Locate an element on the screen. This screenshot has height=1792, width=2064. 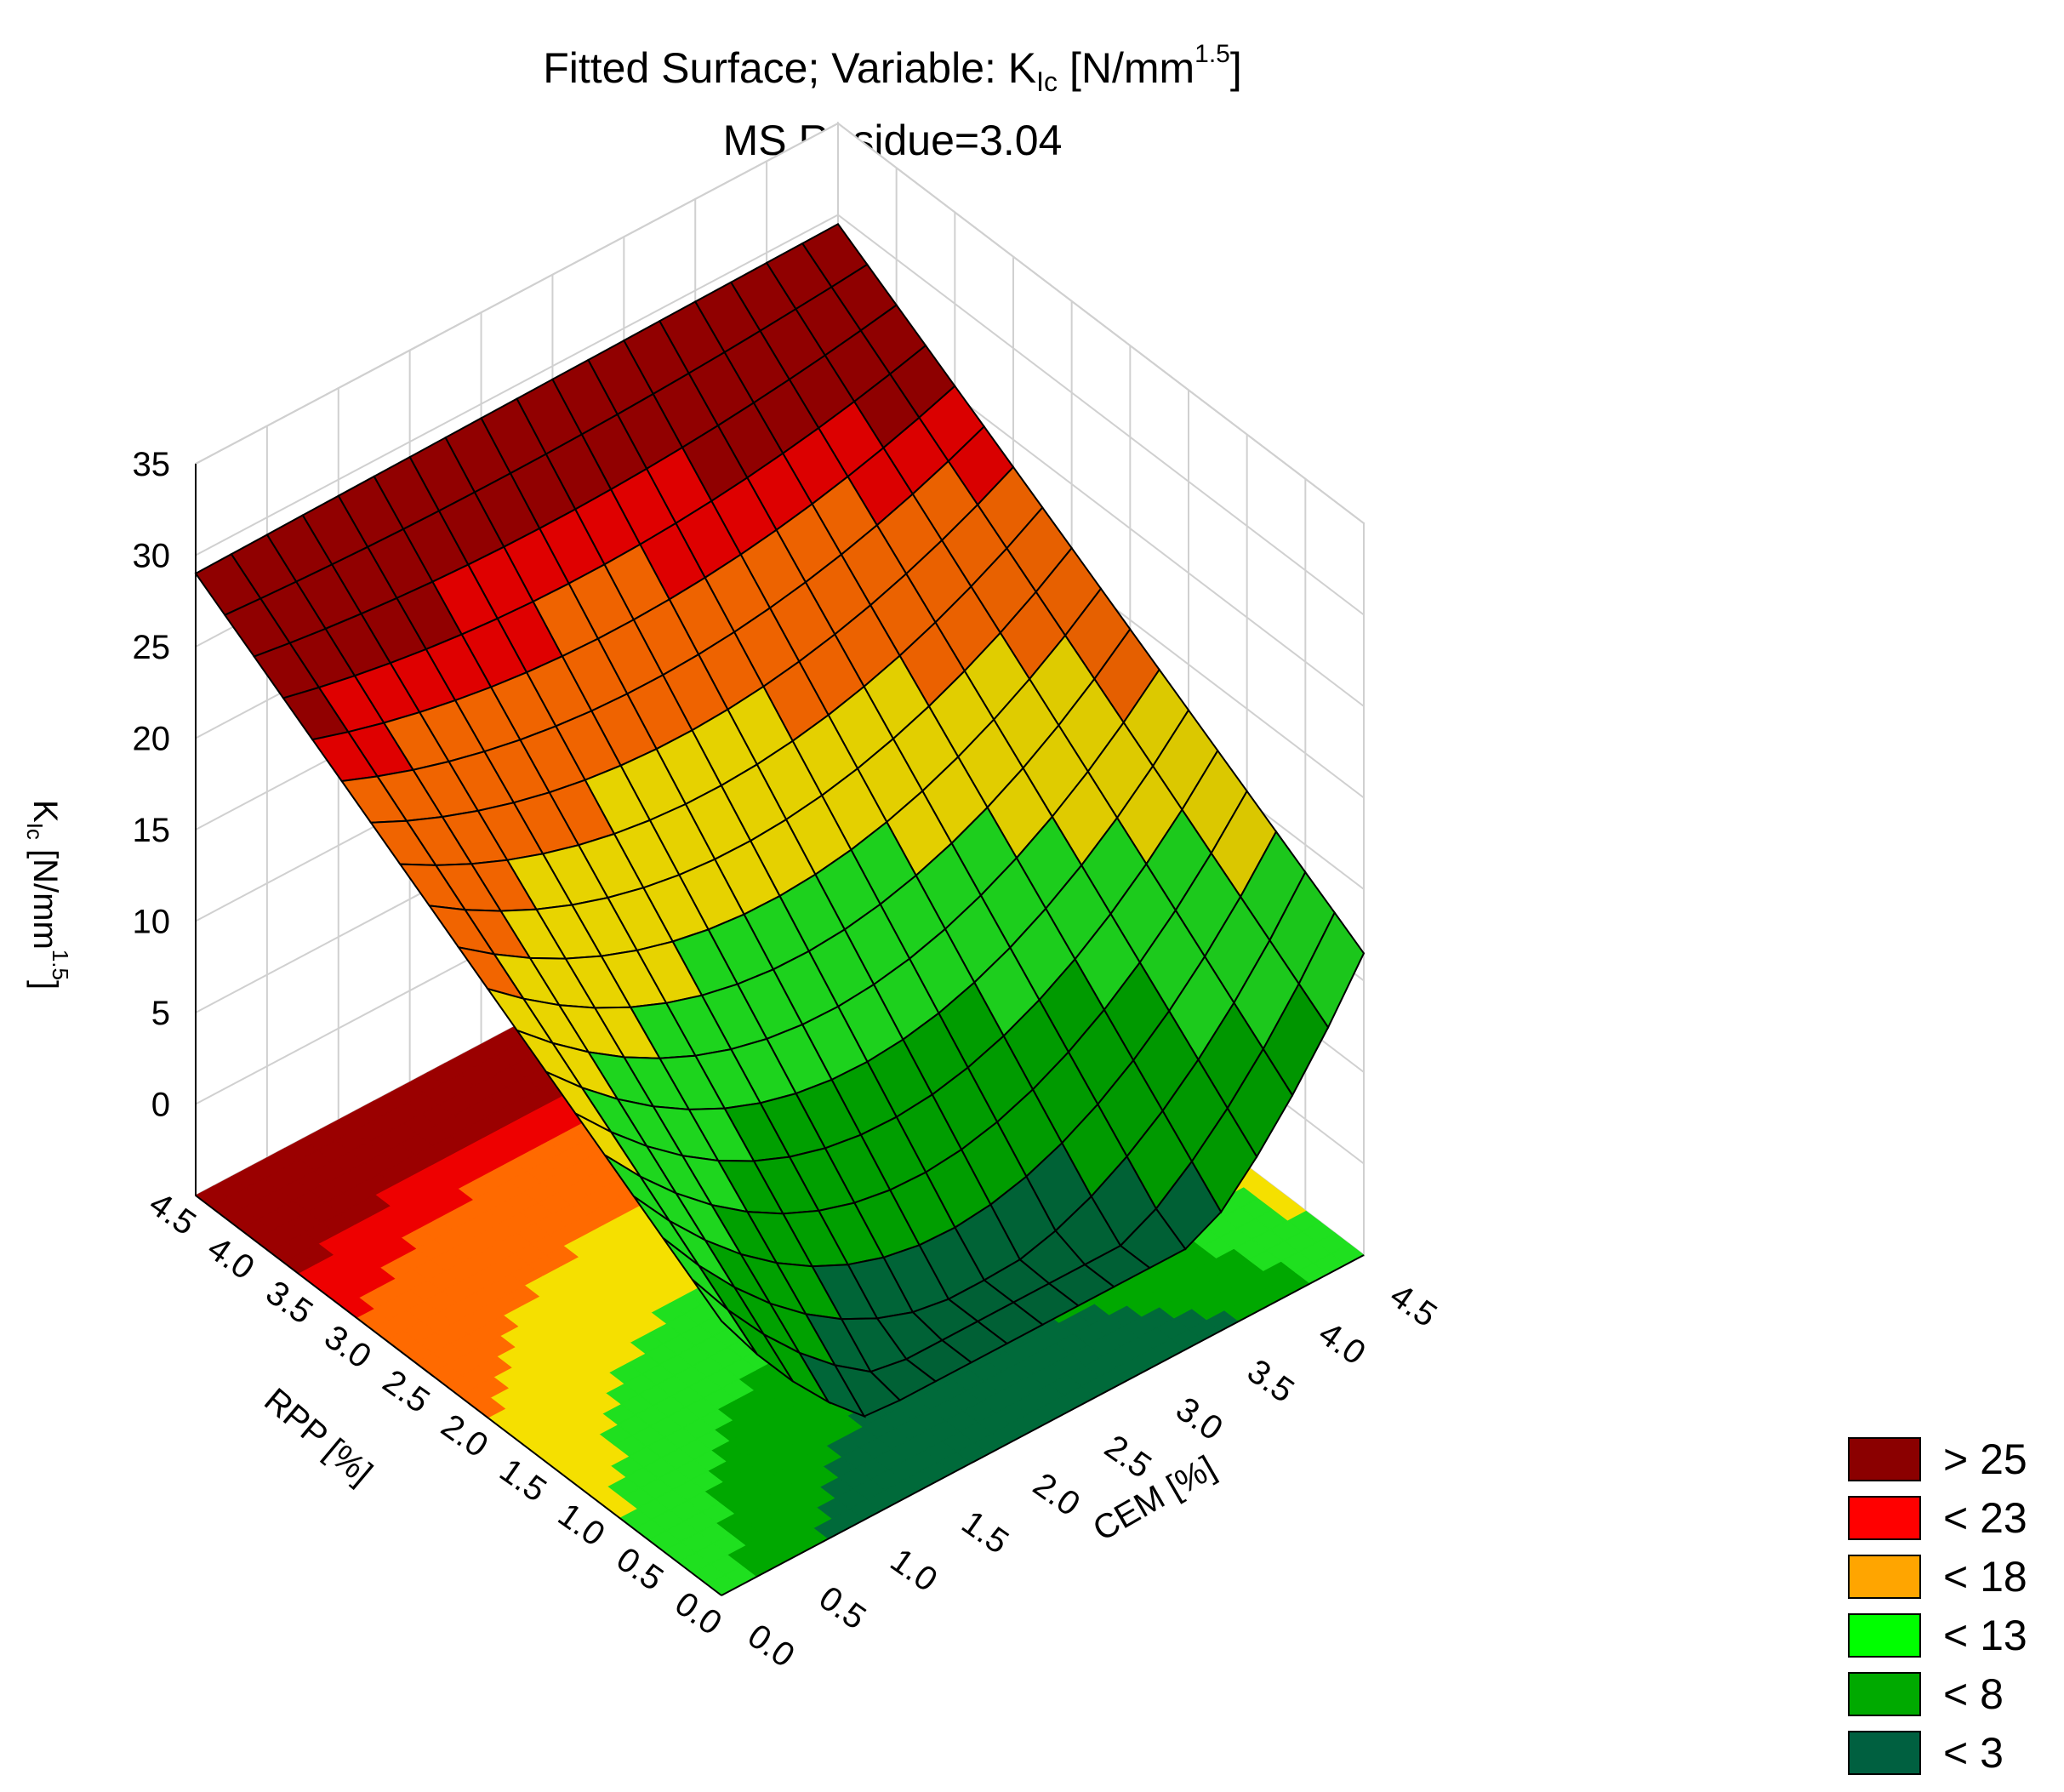
z-axis-label-part: [N/mm is located at coordinates (45, 895).